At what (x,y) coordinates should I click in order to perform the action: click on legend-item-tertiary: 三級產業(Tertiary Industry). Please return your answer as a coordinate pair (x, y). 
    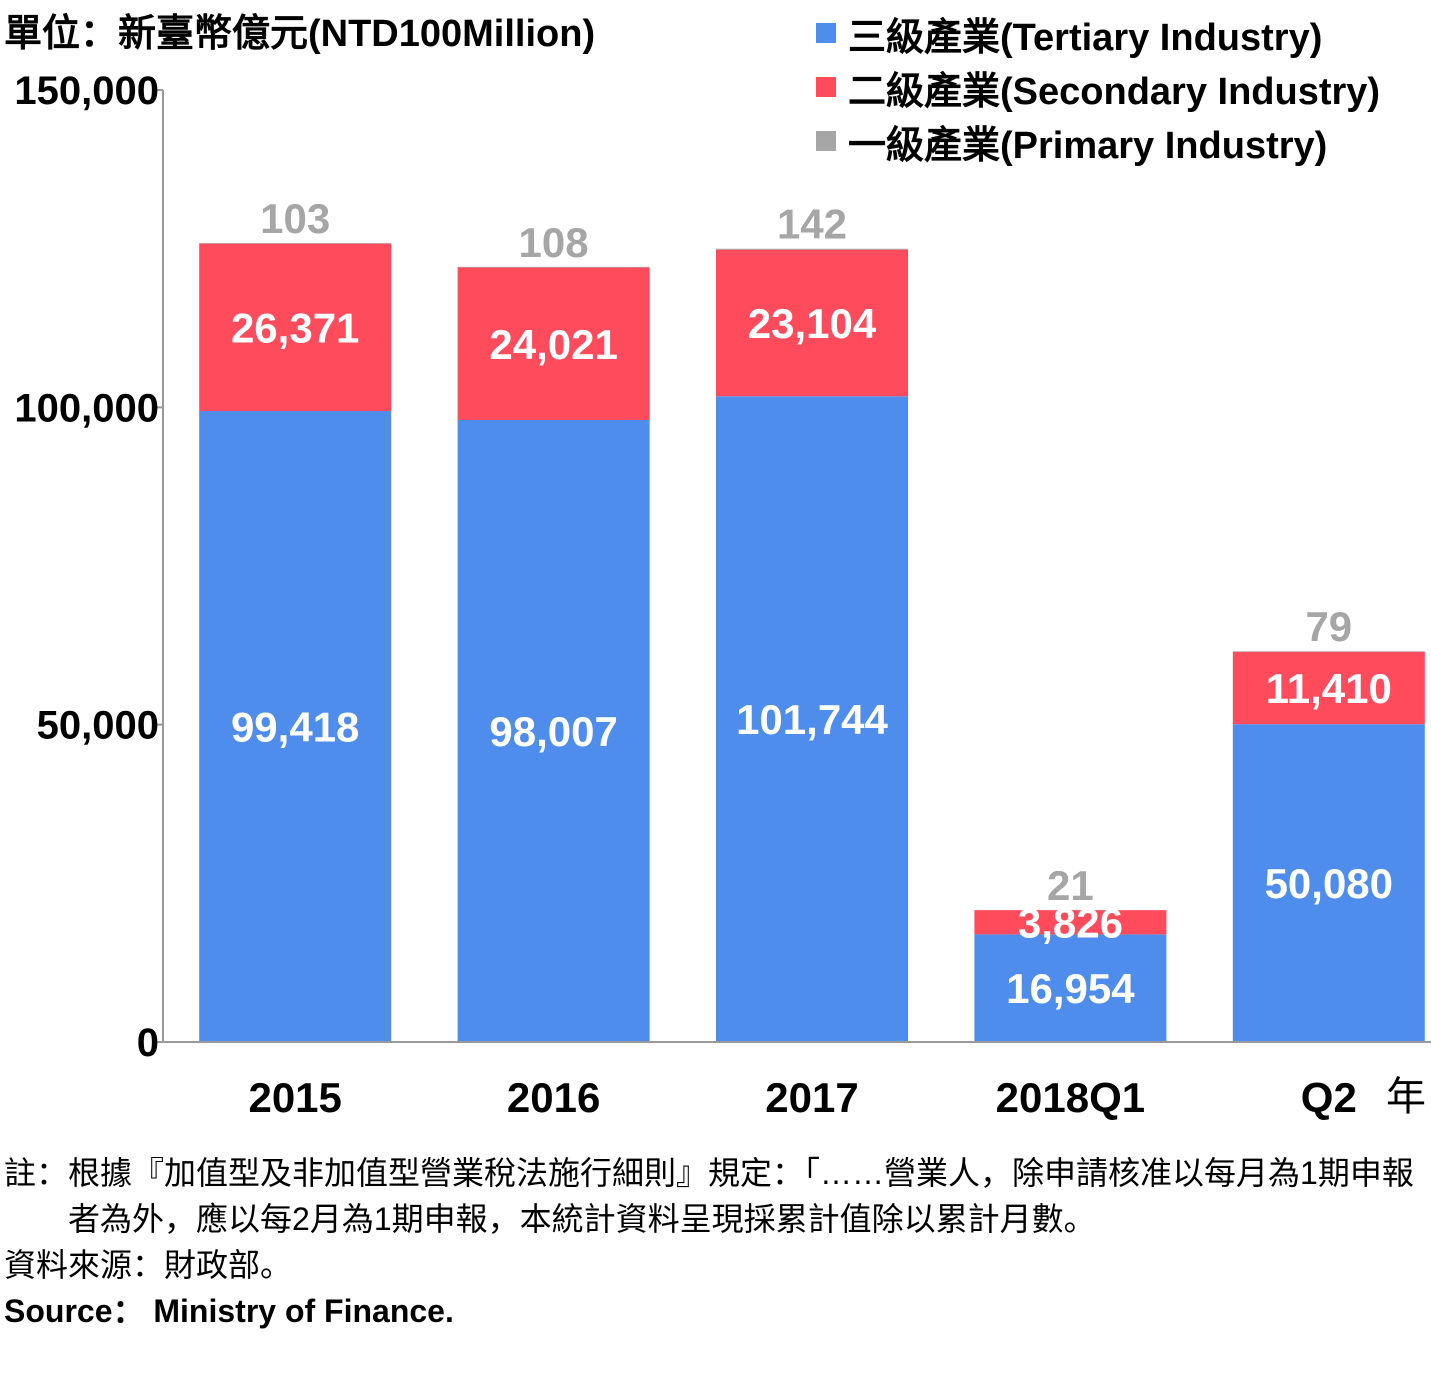
    Looking at the image, I should click on (1098, 33).